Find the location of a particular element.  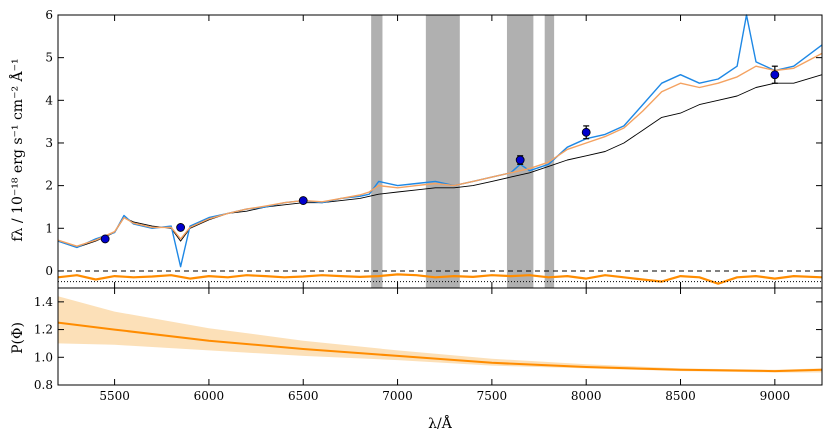

x-axis-label: λ/Å is located at coordinates (440, 423).